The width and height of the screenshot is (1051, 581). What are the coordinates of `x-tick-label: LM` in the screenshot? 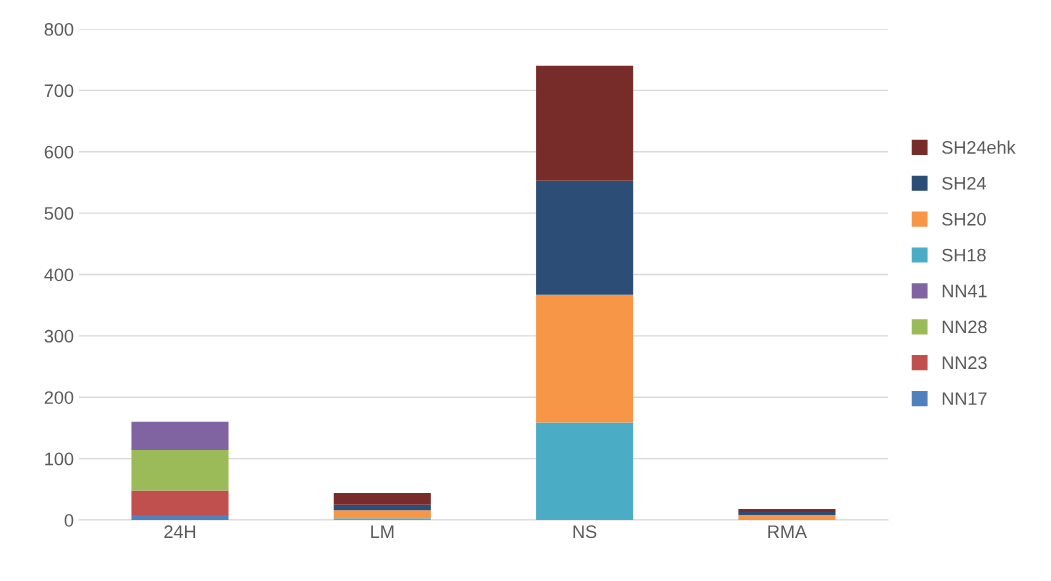 It's located at (382, 531).